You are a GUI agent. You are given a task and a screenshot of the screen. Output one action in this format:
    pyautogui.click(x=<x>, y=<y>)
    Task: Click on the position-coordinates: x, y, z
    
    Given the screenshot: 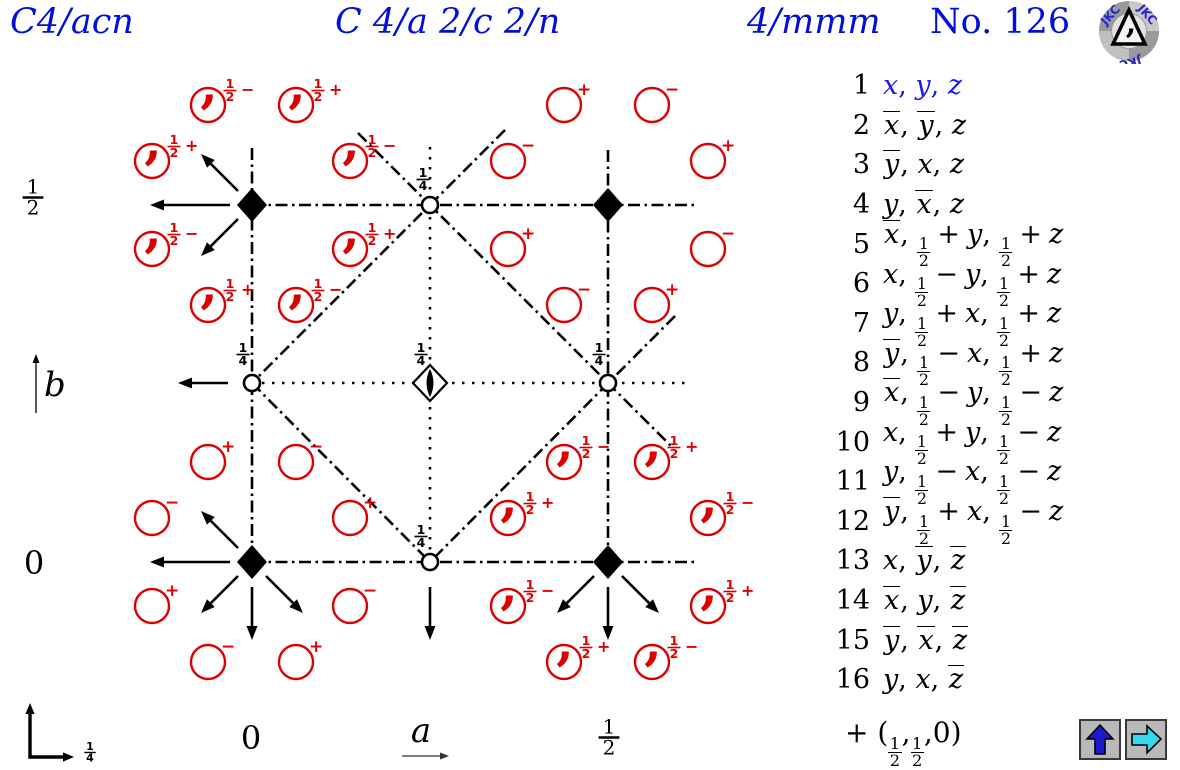 What is the action you would take?
    pyautogui.click(x=925, y=601)
    